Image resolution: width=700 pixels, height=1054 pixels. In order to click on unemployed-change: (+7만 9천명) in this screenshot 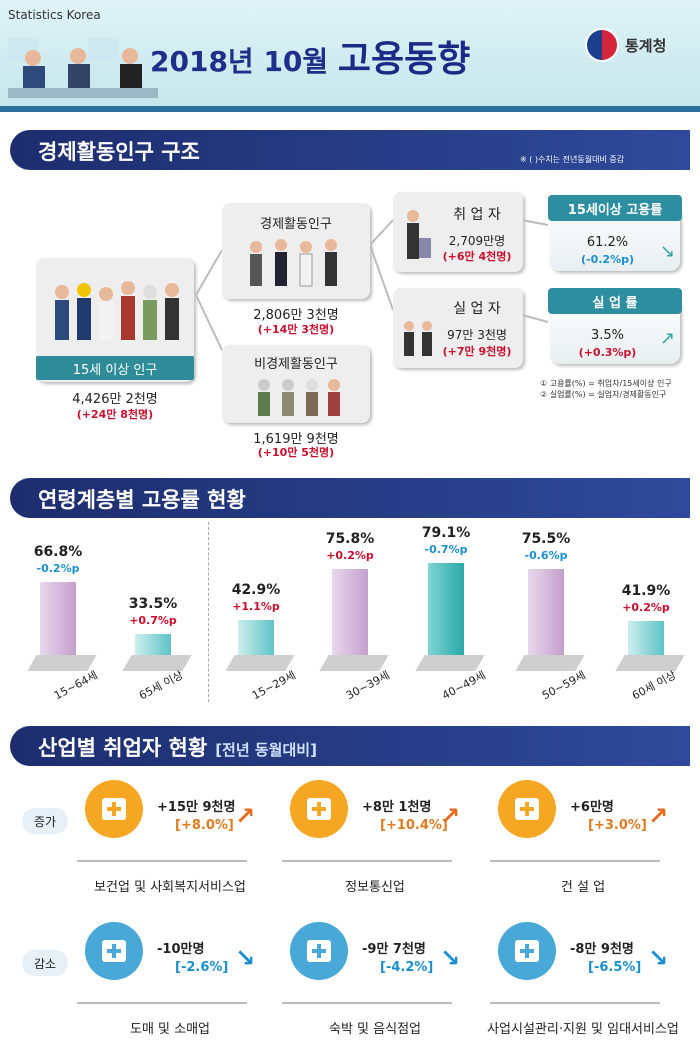, I will do `click(477, 351)`.